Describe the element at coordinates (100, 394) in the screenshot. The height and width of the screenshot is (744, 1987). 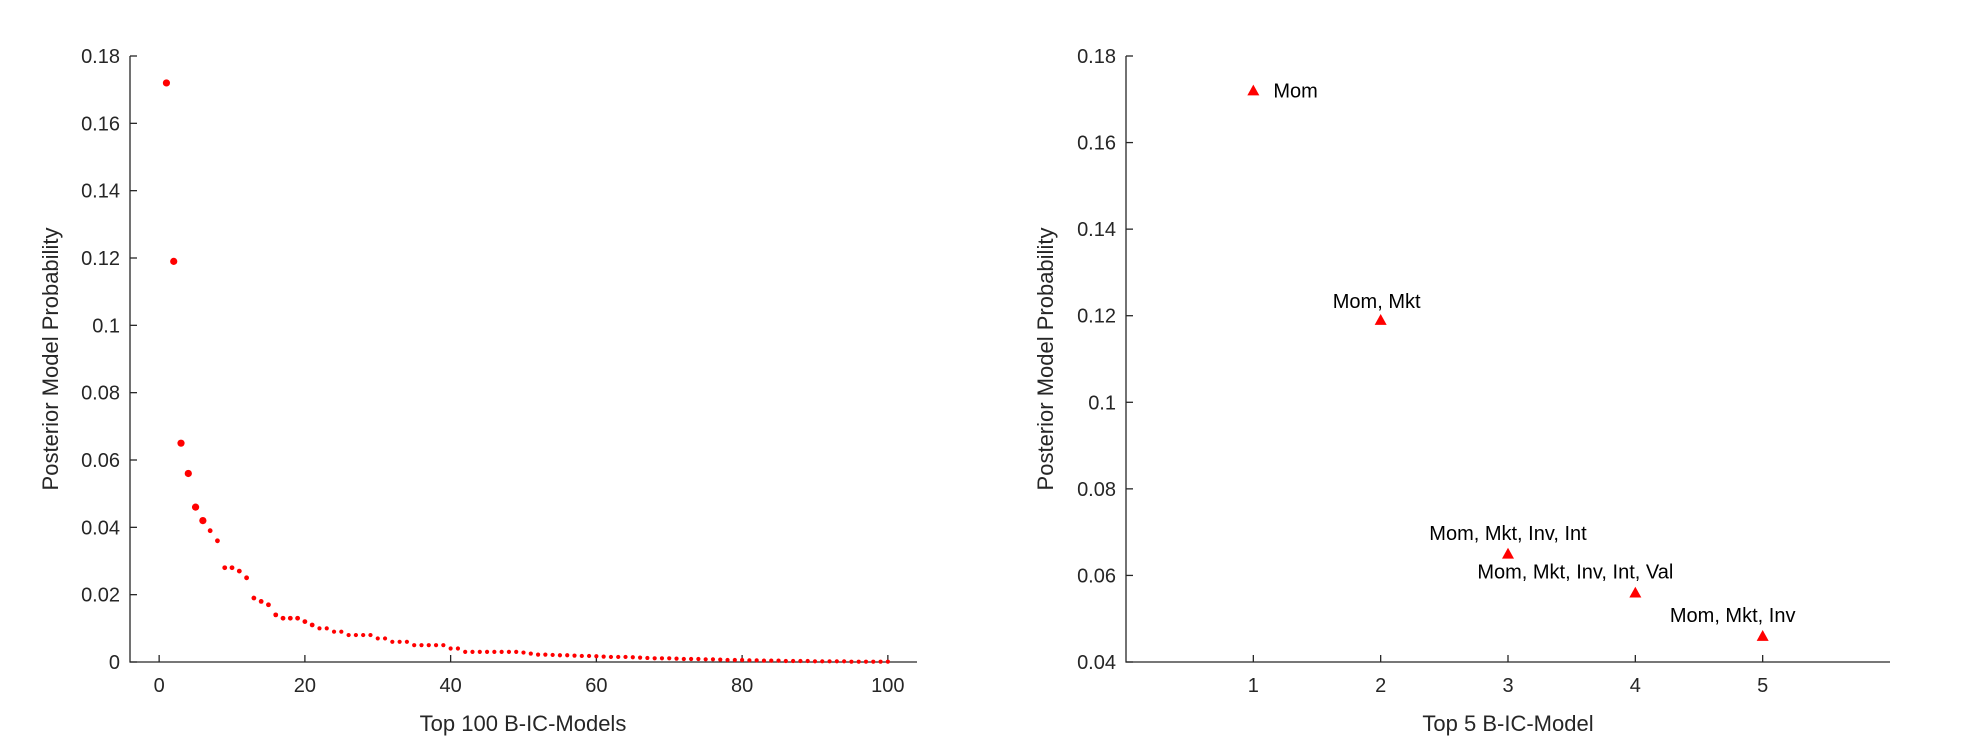
I see `left-y-tick-label: 0.08` at that location.